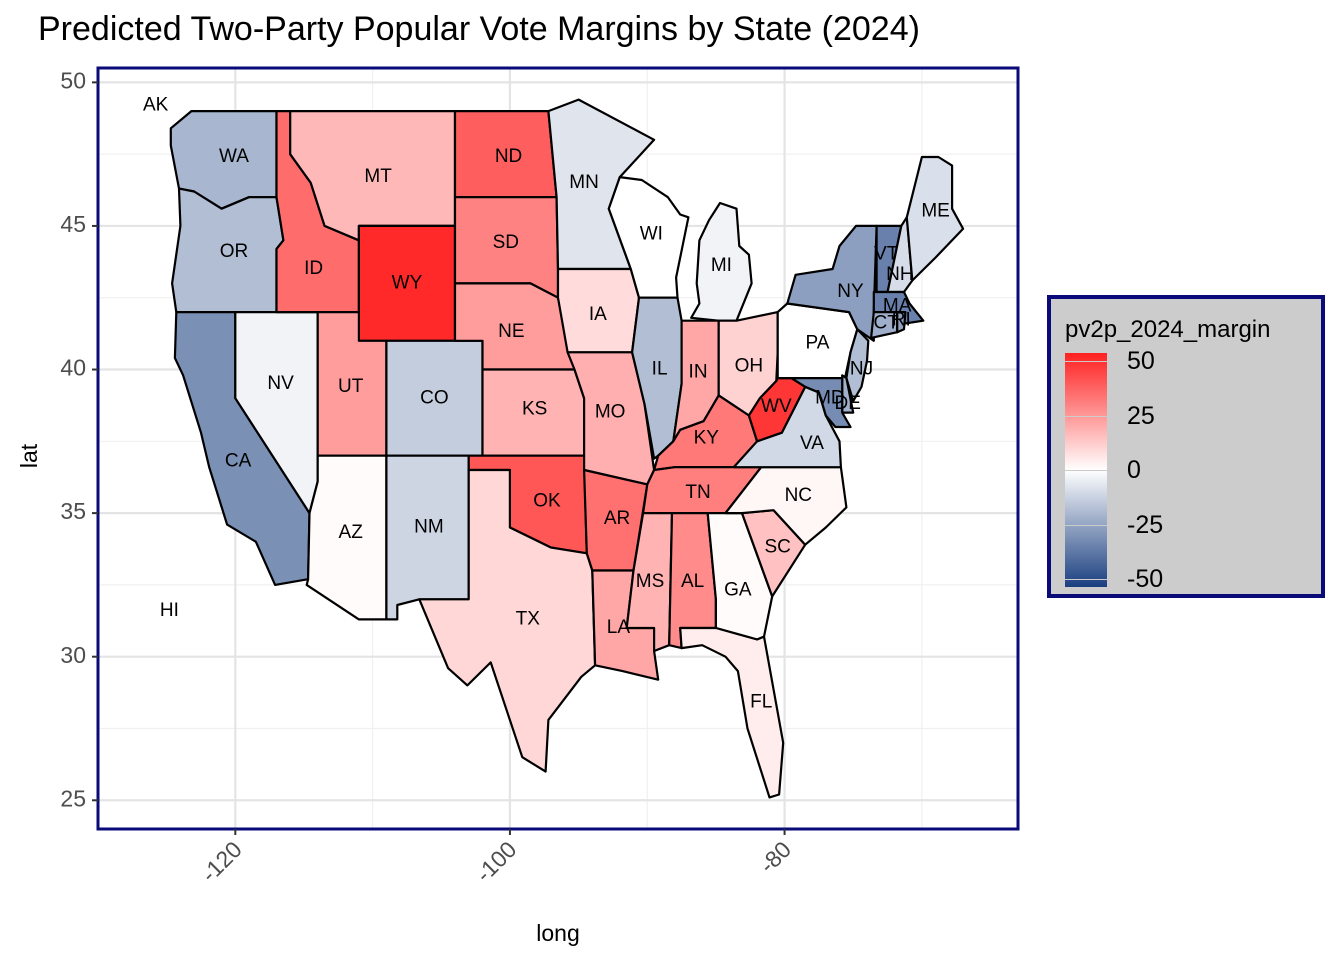 Image resolution: width=1344 pixels, height=960 pixels. Describe the element at coordinates (698, 371) in the screenshot. I see `state-label-in: IN` at that location.